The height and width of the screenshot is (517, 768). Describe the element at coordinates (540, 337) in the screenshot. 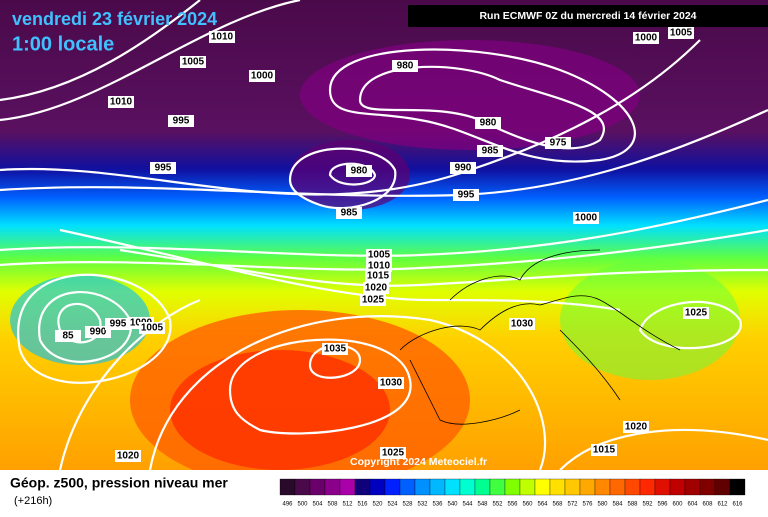

I see `coastlines` at that location.